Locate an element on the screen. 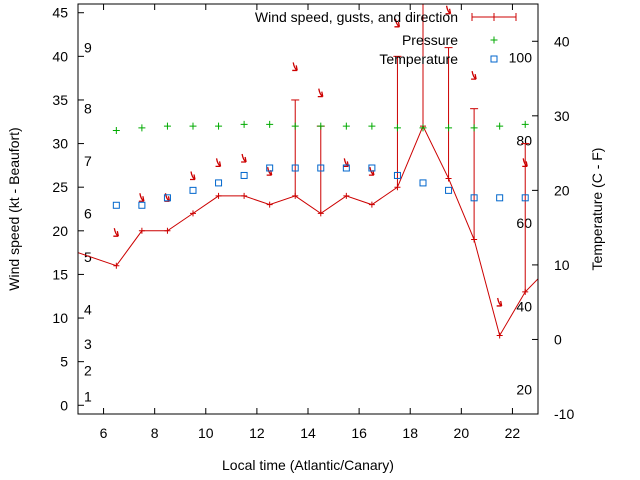 The image size is (640, 480). fahrenheit-label: 60 is located at coordinates (524, 223).